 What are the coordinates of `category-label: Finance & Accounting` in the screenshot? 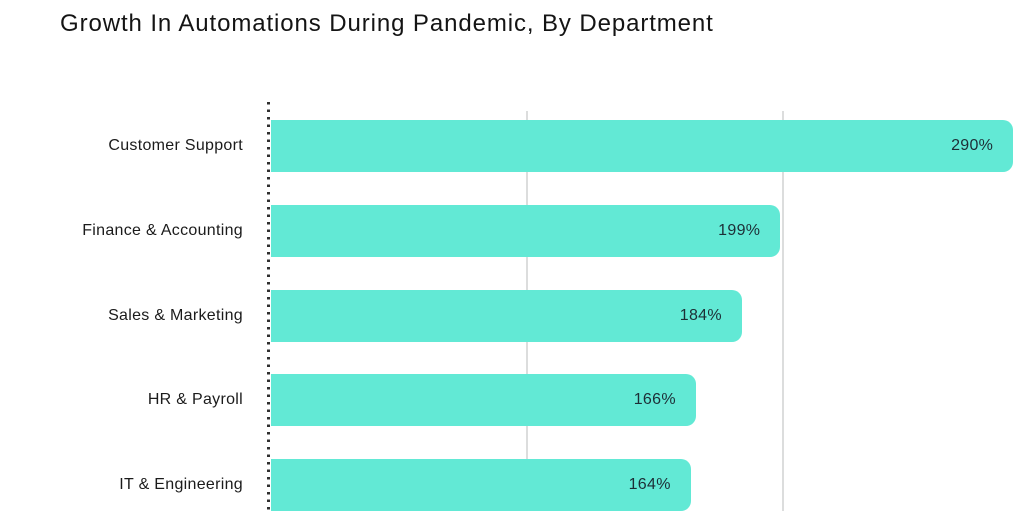 It's located at (162, 230).